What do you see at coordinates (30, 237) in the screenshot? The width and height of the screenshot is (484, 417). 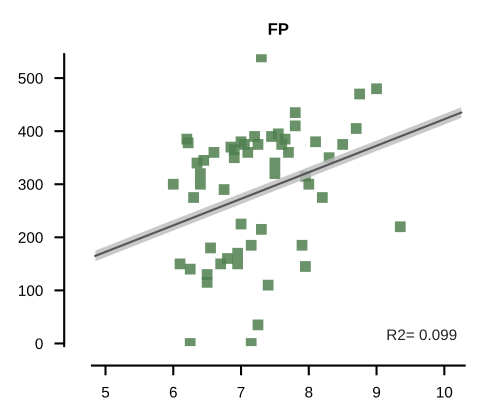 I see `y-tick-label: 200` at bounding box center [30, 237].